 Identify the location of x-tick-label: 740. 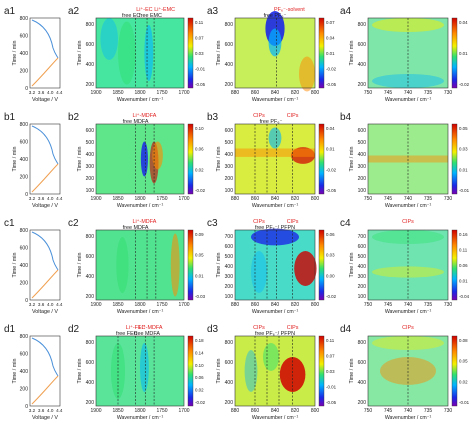
(408, 199).